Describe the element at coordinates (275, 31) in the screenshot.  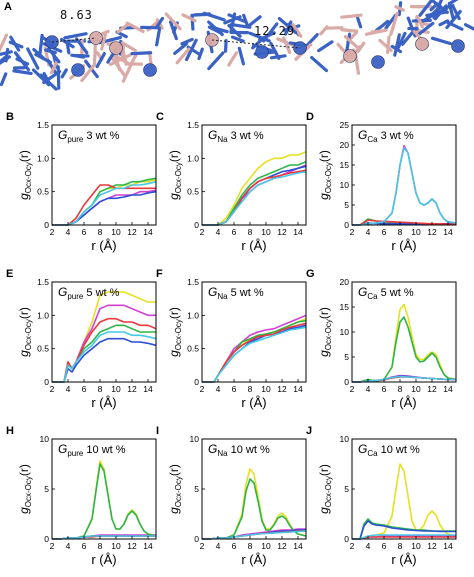
I see `distance-label-2: 12.29` at that location.